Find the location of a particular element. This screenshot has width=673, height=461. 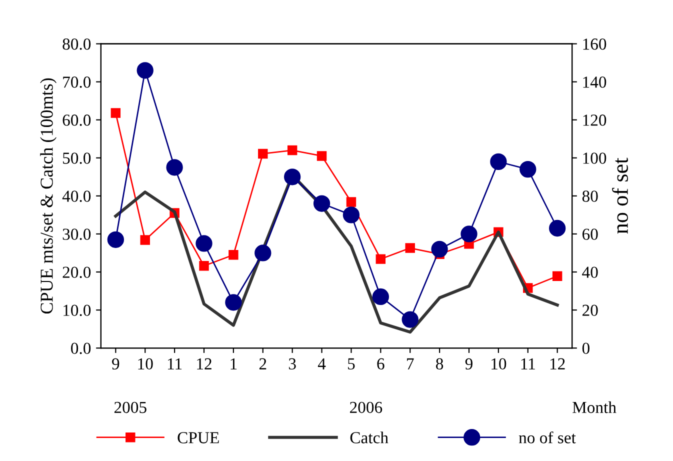

y-tick-label: 30.0 is located at coordinates (76, 234).